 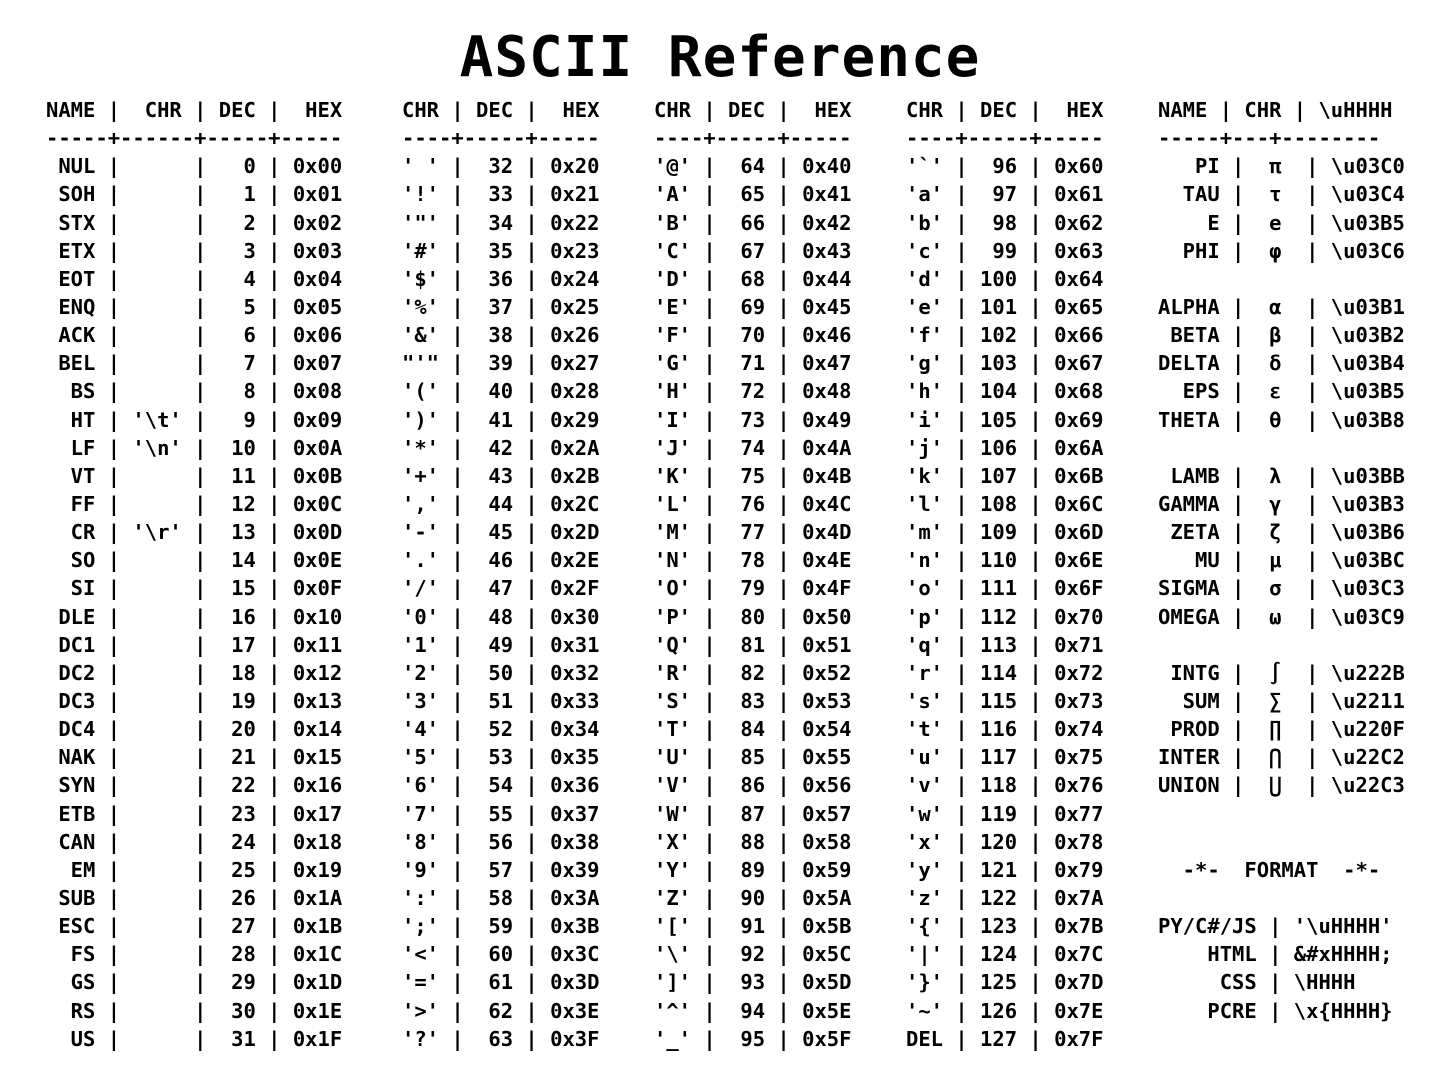 I want to click on table-row: PY/C#/JS | '\uHHHH', so click(x=1275, y=926).